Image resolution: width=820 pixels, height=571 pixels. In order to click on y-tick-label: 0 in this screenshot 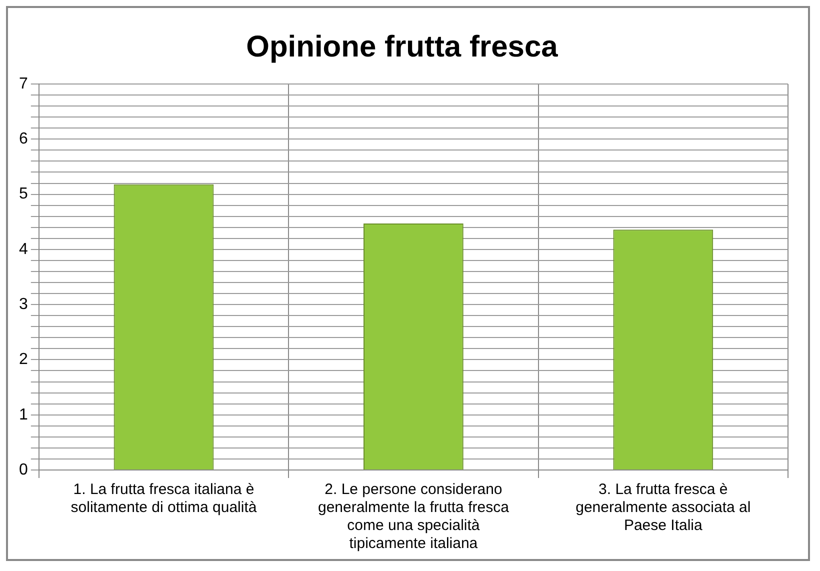, I will do `click(23, 469)`.